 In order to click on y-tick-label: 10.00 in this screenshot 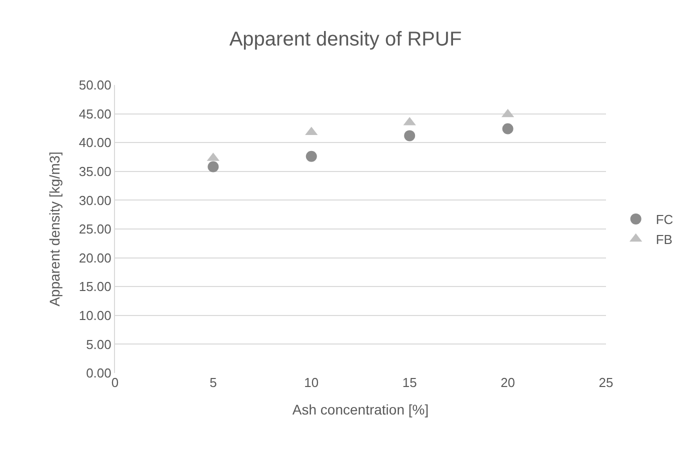, I will do `click(95, 315)`.